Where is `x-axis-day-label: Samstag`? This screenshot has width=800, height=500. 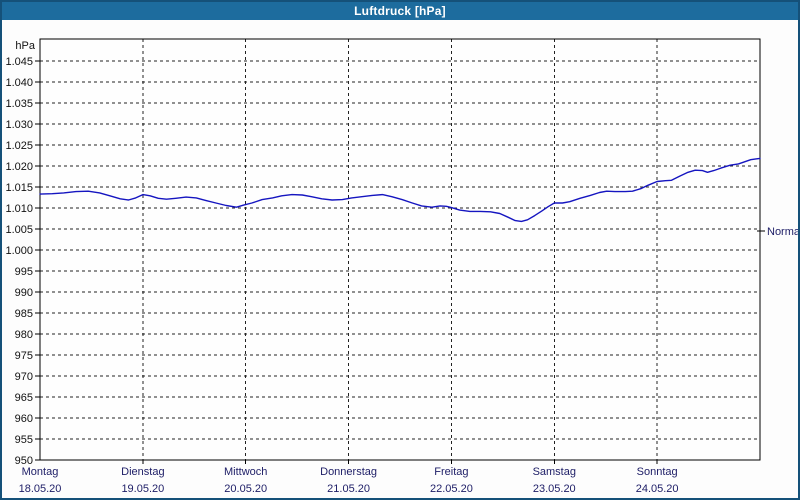 x-axis-day-label: Samstag is located at coordinates (554, 472).